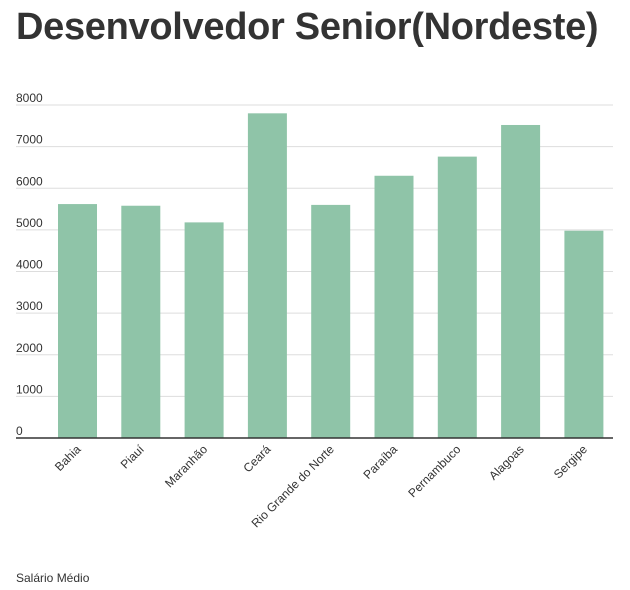 The image size is (630, 590). What do you see at coordinates (29, 306) in the screenshot?
I see `y-tick-label: 3000` at bounding box center [29, 306].